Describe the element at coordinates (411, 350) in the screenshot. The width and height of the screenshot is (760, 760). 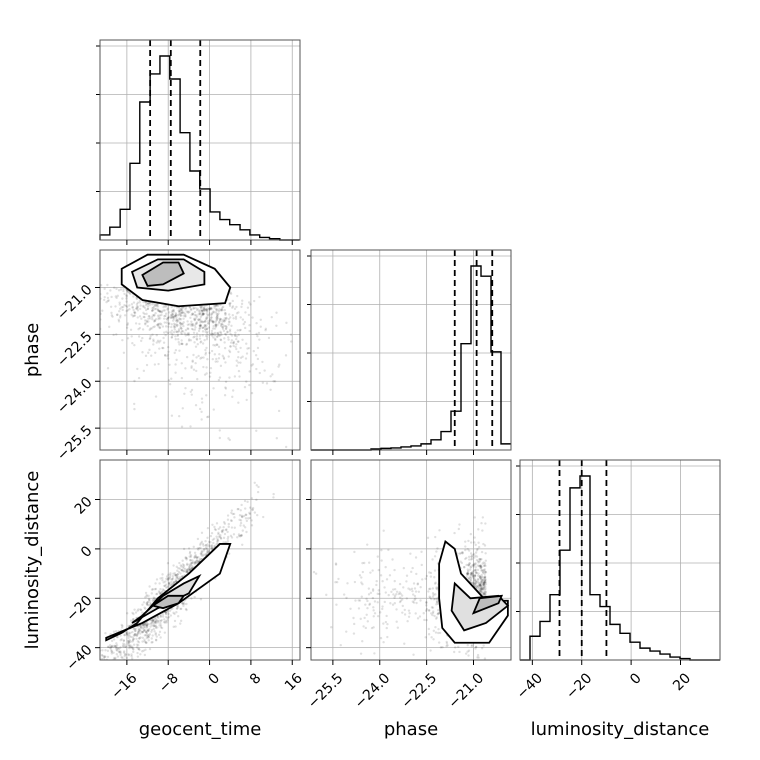
I see `frame-phase-hist` at that location.